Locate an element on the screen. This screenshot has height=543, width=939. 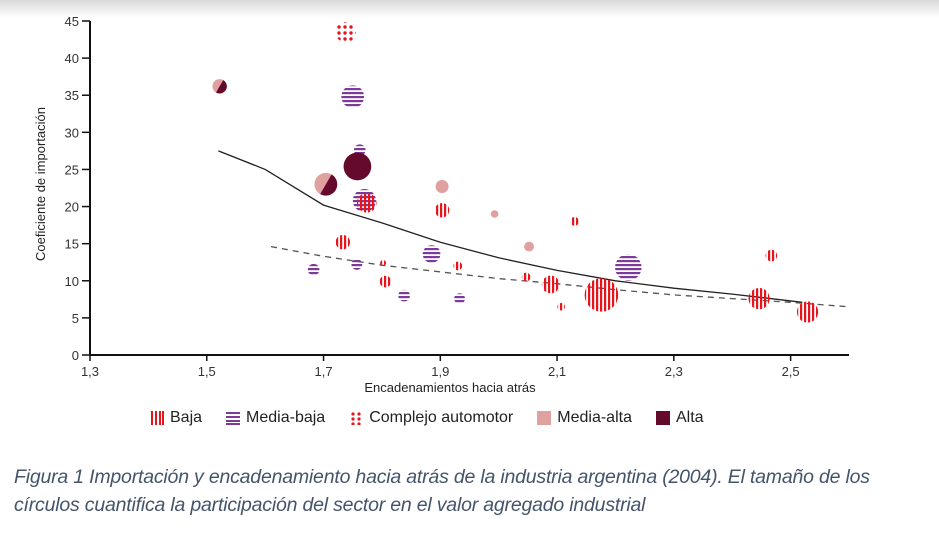
y-tick-label: 40 is located at coordinates (72, 58).